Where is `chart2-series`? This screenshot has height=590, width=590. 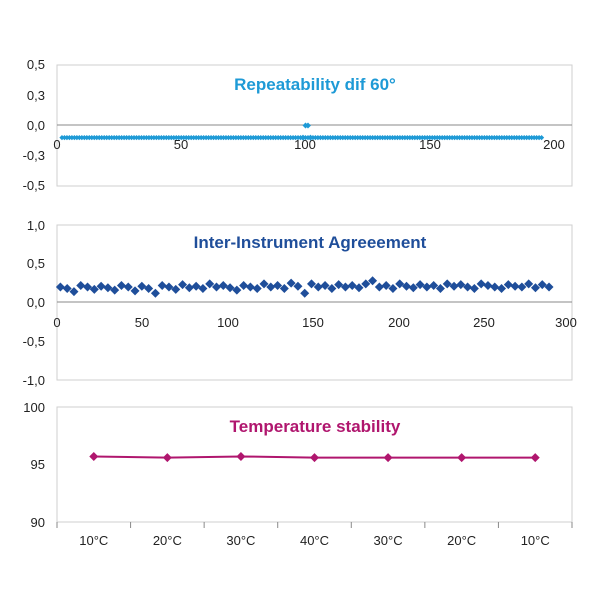 chart2-series is located at coordinates (304, 287).